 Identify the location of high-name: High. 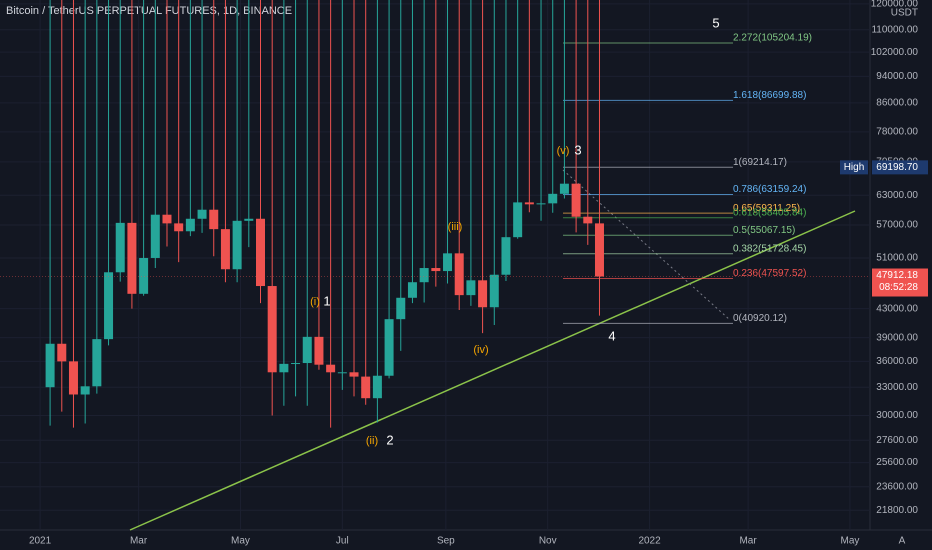
(854, 167).